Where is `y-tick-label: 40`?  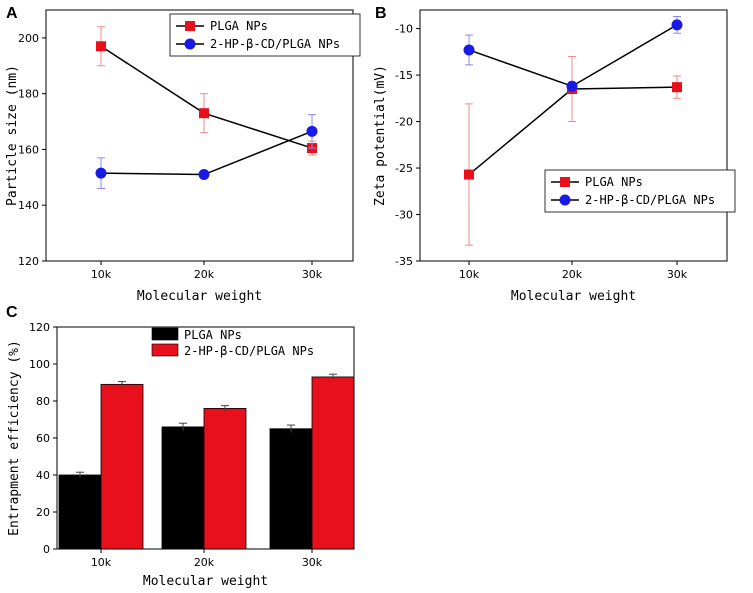
y-tick-label: 40 is located at coordinates (43, 475).